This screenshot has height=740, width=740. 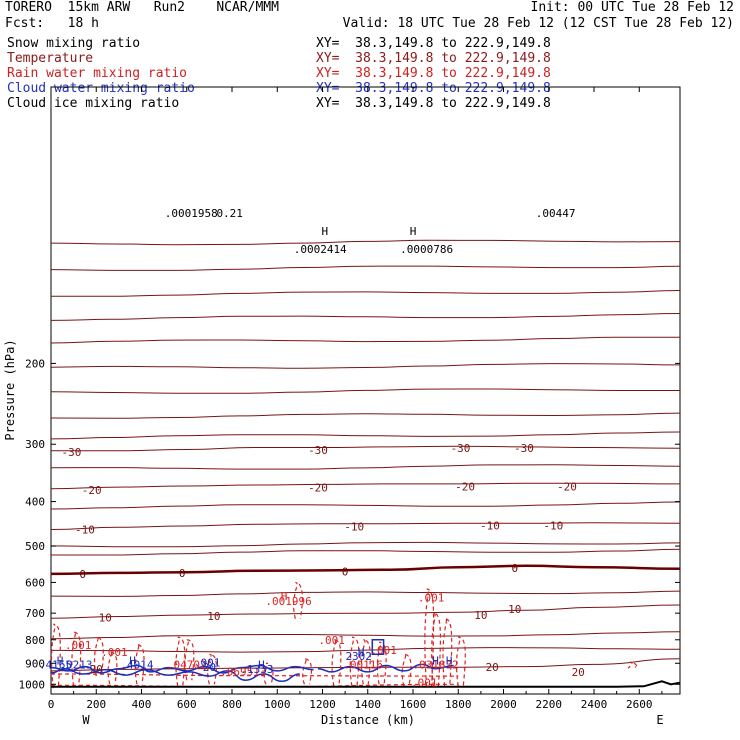 I want to click on legend-cloud-ice-xy: XY= 38.3,149.8 to 222.9,149.8, so click(x=433, y=103).